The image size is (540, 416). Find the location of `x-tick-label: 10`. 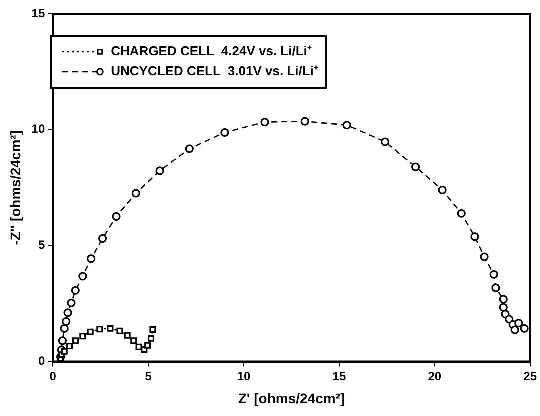

x-tick-label: 10 is located at coordinates (244, 376).